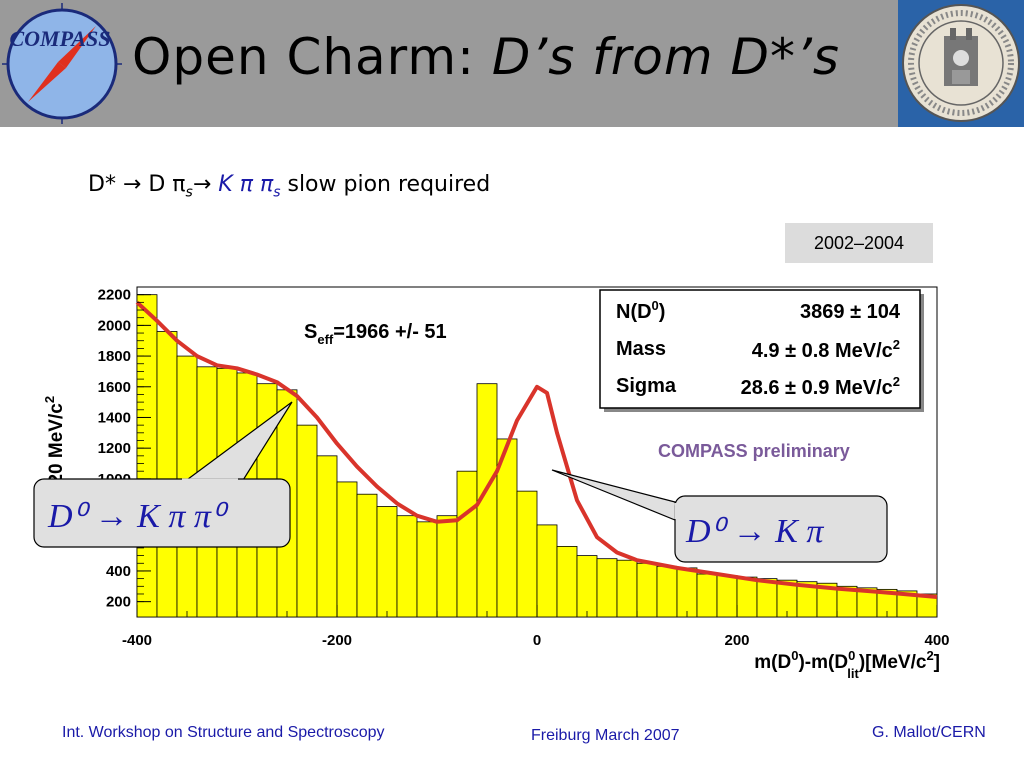 The image size is (1024, 768). I want to click on decay-prefix: D* → D π, so click(137, 184).